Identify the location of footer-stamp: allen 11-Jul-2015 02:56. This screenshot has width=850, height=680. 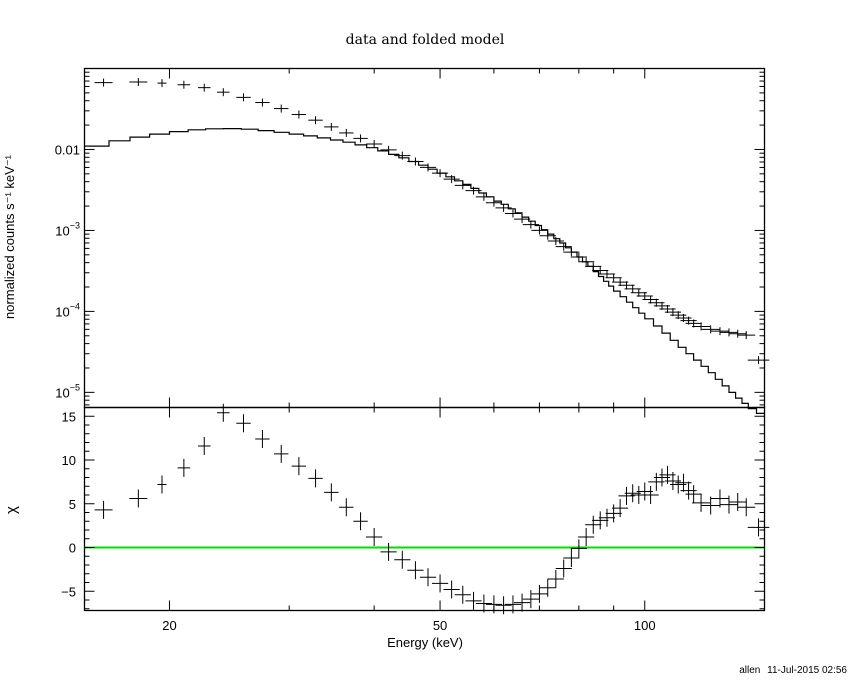
(793, 670).